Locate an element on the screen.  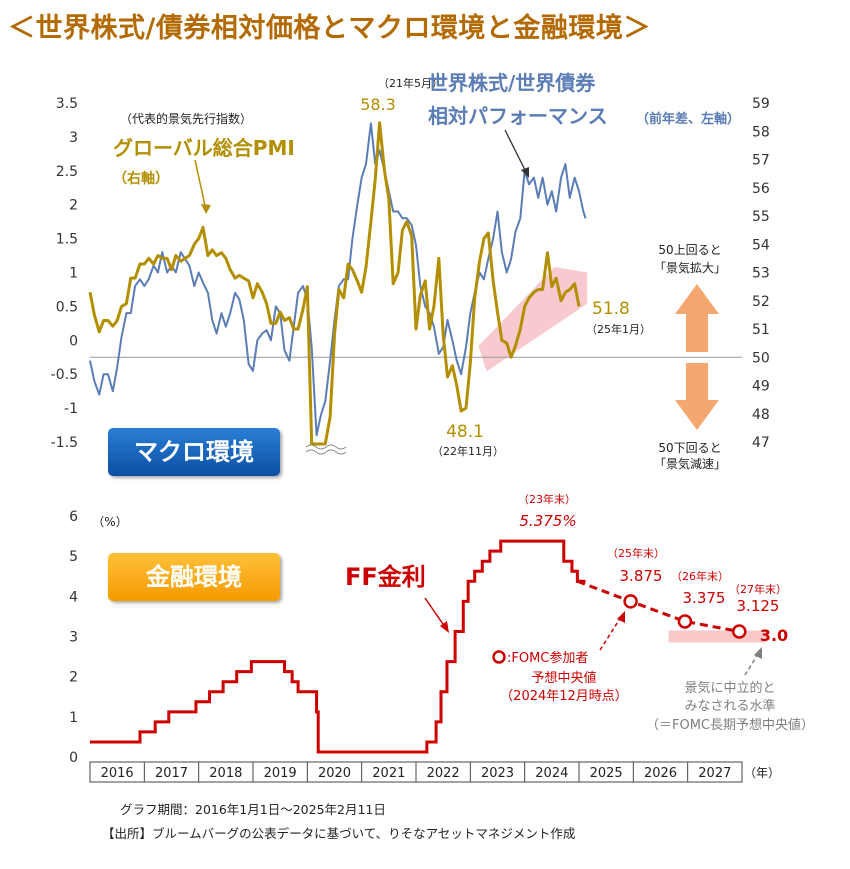
left-axis-tick: 3.5 is located at coordinates (67, 104).